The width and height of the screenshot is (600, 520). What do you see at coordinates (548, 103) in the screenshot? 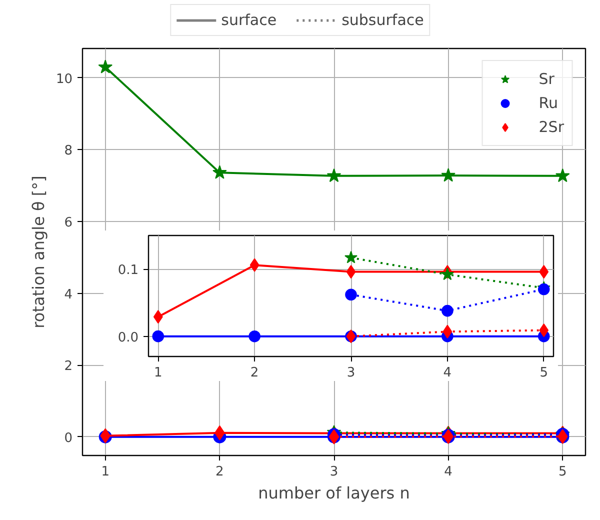
I see `legend-label: Ru` at bounding box center [548, 103].